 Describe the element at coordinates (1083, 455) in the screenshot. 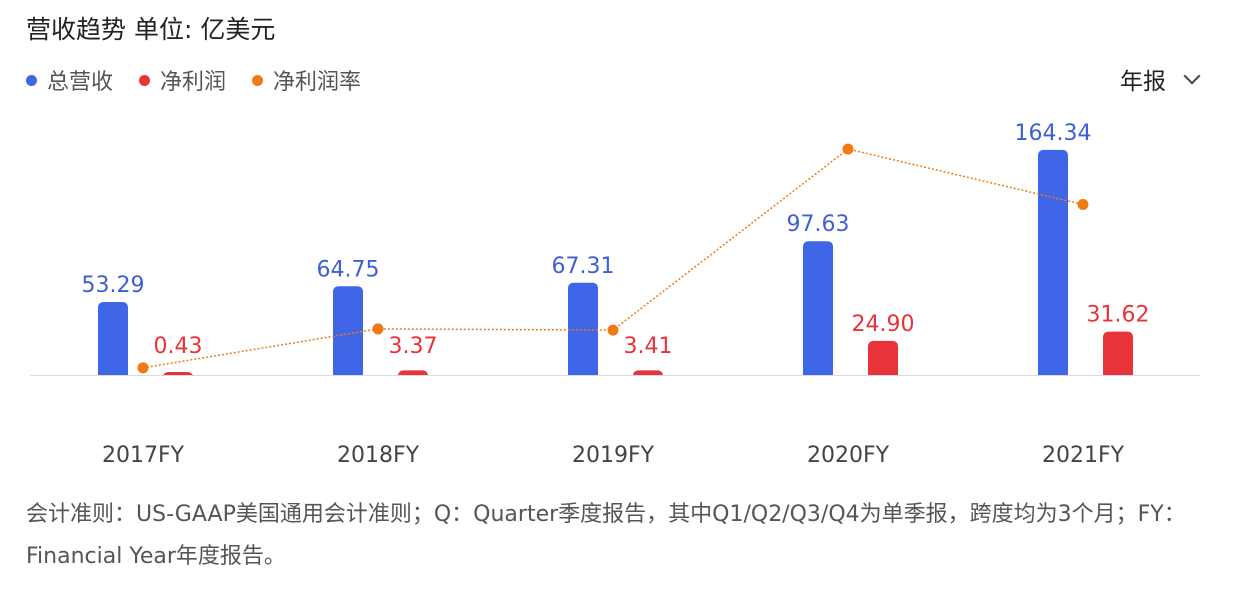

I see `x-tick-label: 2021FY` at that location.